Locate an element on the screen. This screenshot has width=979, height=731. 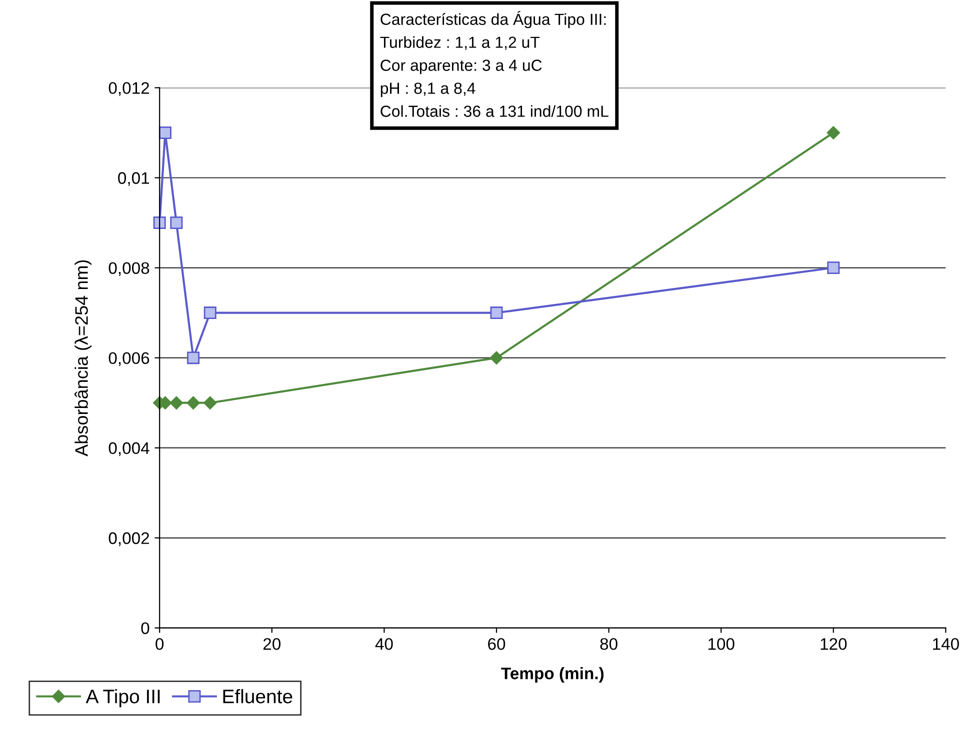
annotation: pH : 8,1 a 8,4 is located at coordinates (428, 90).